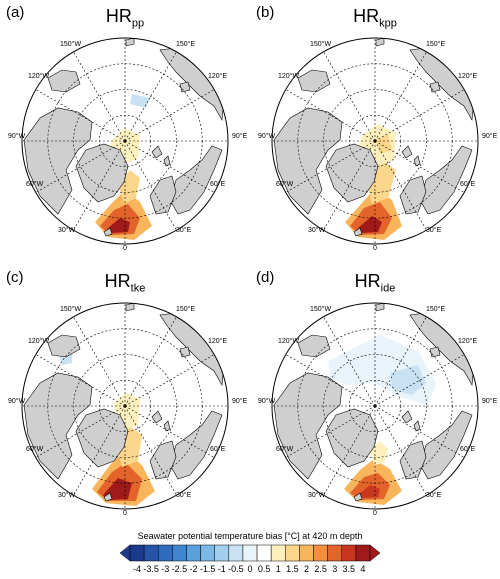 The image size is (500, 579). Describe the element at coordinates (292, 569) in the screenshot. I see `colorbar-tick-label: 1.5` at that location.